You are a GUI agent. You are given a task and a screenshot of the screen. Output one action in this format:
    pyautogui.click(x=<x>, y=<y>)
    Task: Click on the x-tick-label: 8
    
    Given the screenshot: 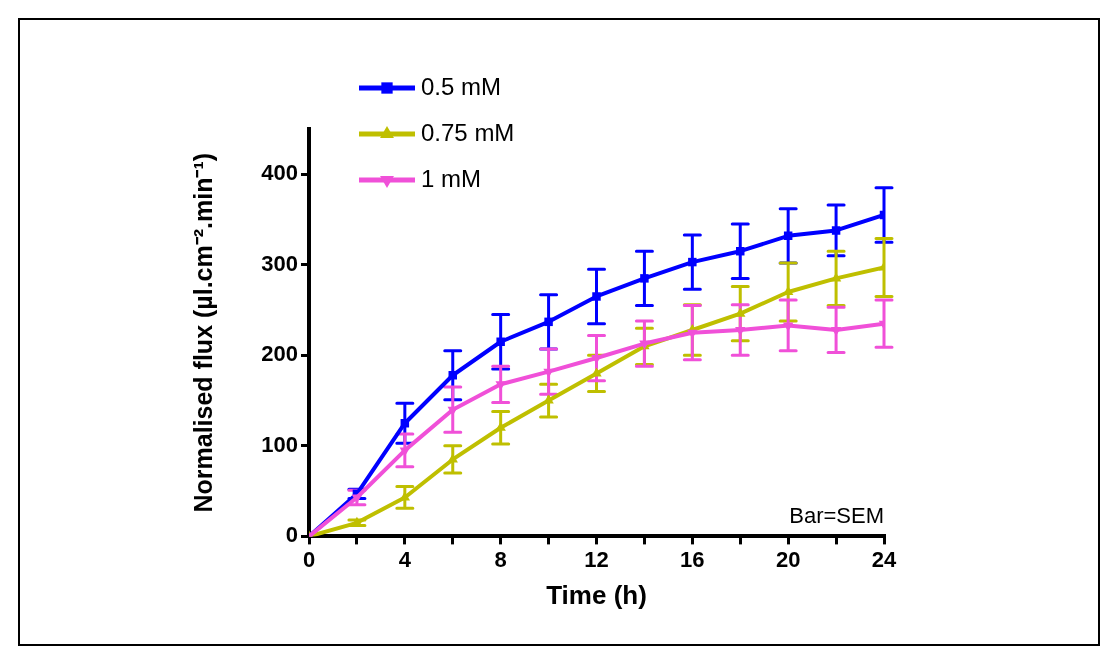 What is the action you would take?
    pyautogui.click(x=500, y=559)
    